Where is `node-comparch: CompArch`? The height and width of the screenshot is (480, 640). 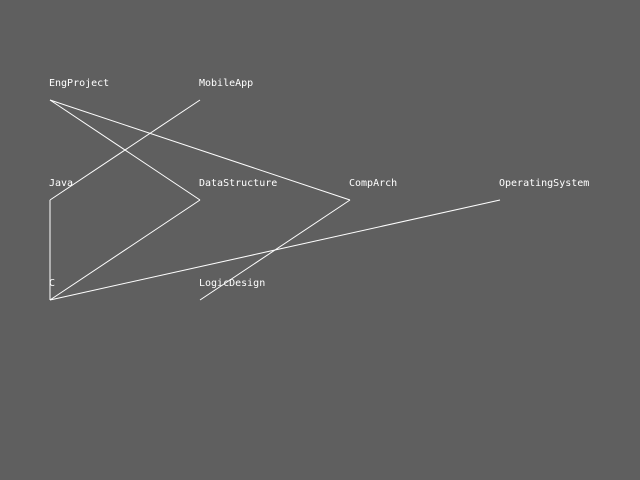
node-comparch: CompArch is located at coordinates (373, 183).